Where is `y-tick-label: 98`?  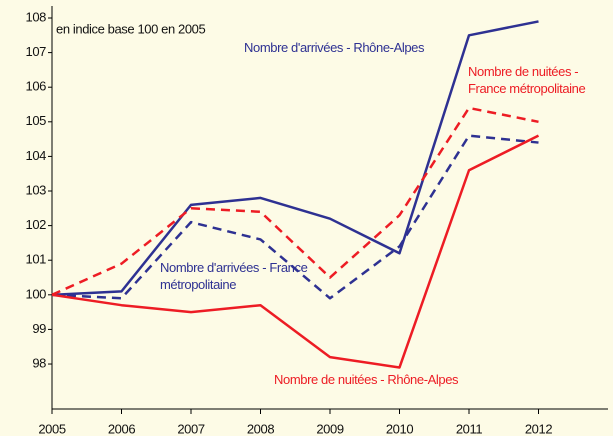
y-tick-label: 98 is located at coordinates (39, 362).